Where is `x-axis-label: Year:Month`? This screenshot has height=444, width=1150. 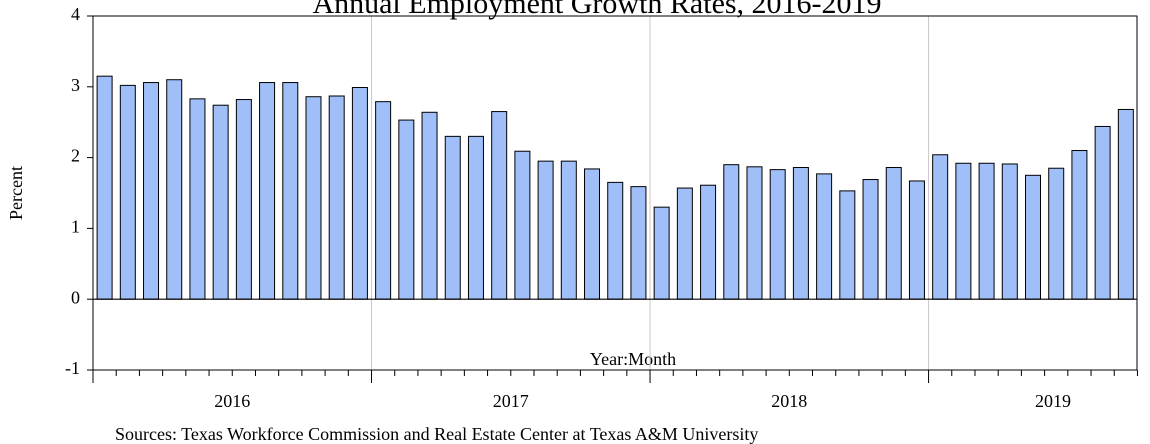 x-axis-label: Year:Month is located at coordinates (633, 359).